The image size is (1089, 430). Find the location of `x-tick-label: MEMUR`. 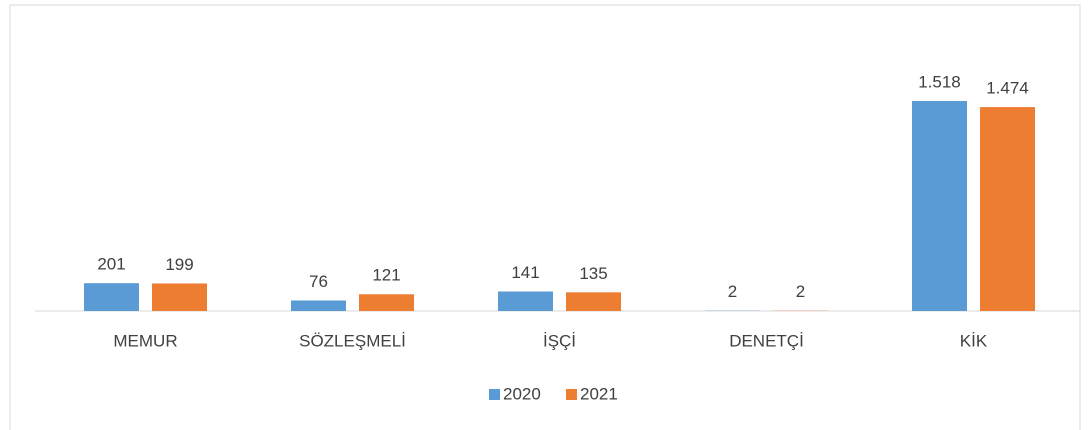

x-tick-label: MEMUR is located at coordinates (145, 340).